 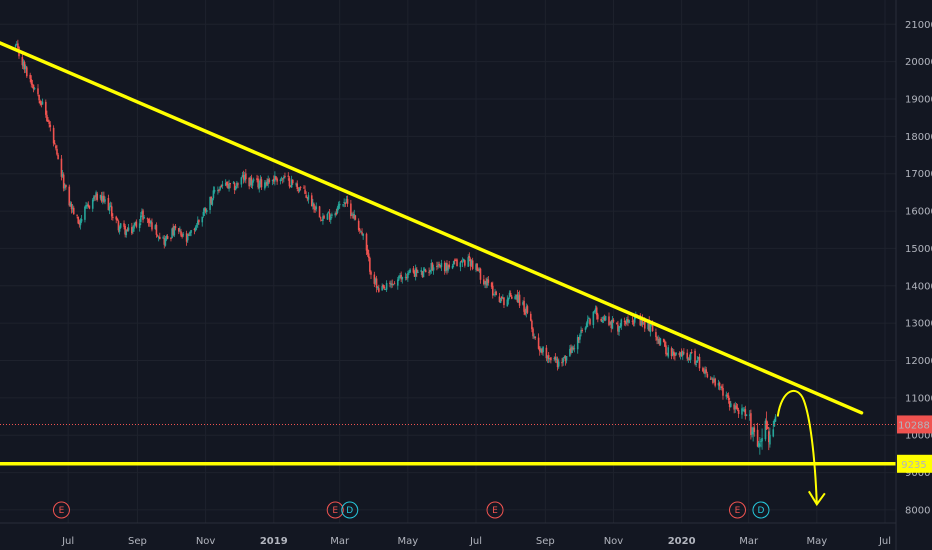 I want to click on event-marker-label: D, so click(x=760, y=511).